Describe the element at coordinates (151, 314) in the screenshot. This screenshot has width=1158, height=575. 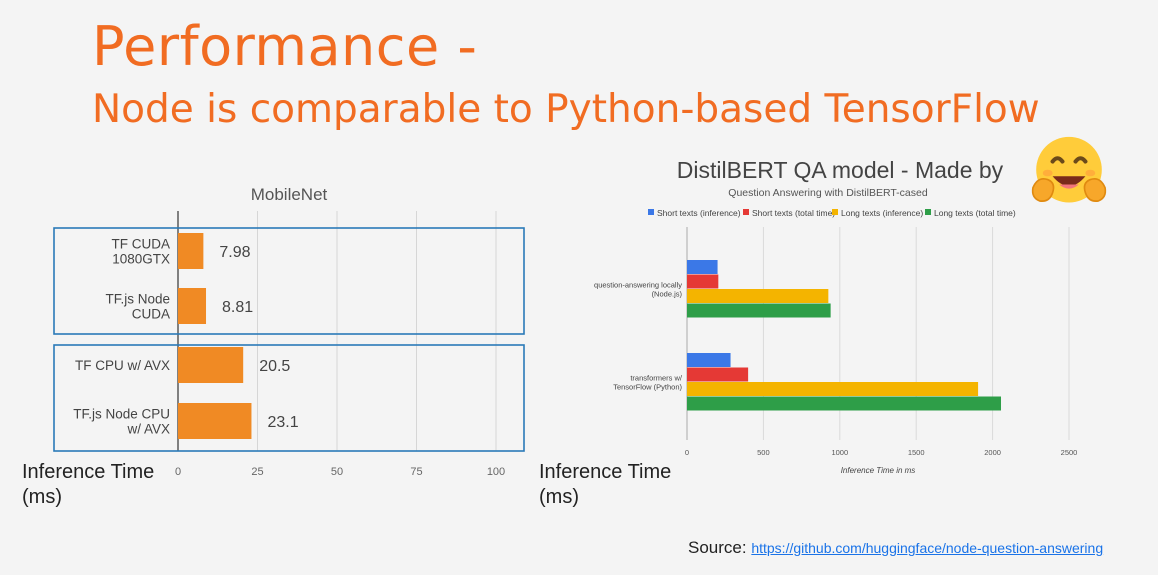
I see `category-label: CUDA` at that location.